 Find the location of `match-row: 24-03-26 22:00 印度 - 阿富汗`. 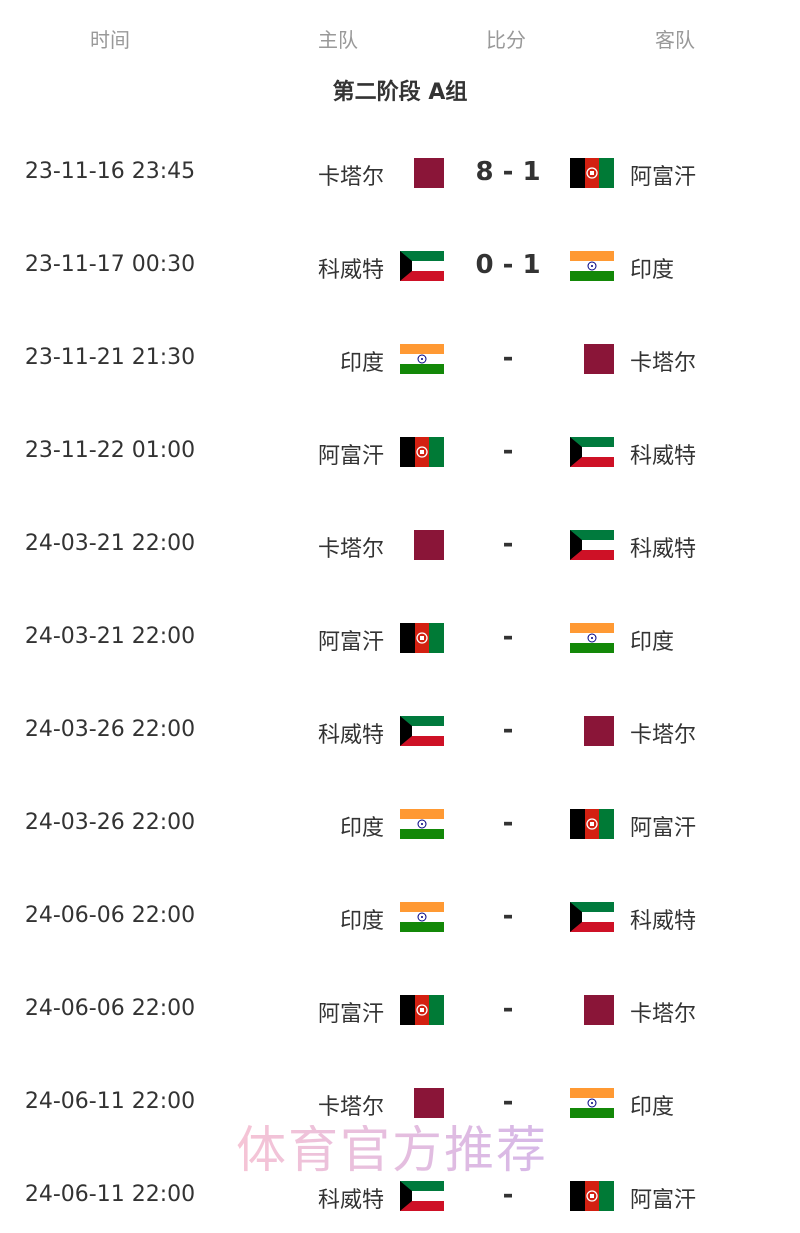

match-row: 24-03-26 22:00 印度 - 阿富汗 is located at coordinates (400, 824).